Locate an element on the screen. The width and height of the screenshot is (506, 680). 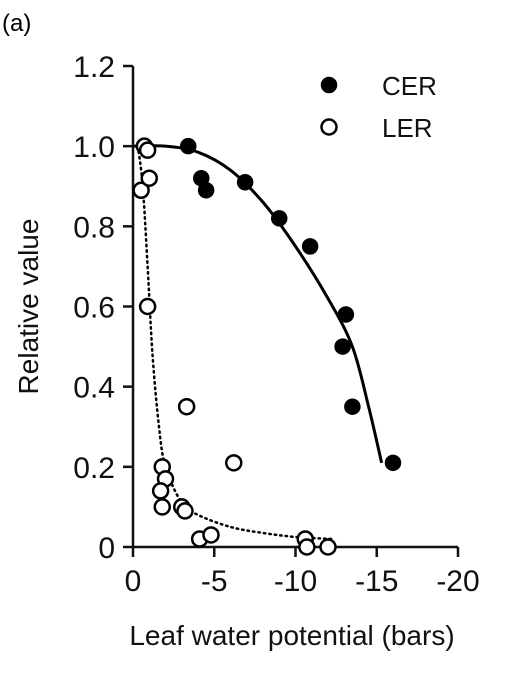
y-tick-label: 0.6 is located at coordinates (94, 308).